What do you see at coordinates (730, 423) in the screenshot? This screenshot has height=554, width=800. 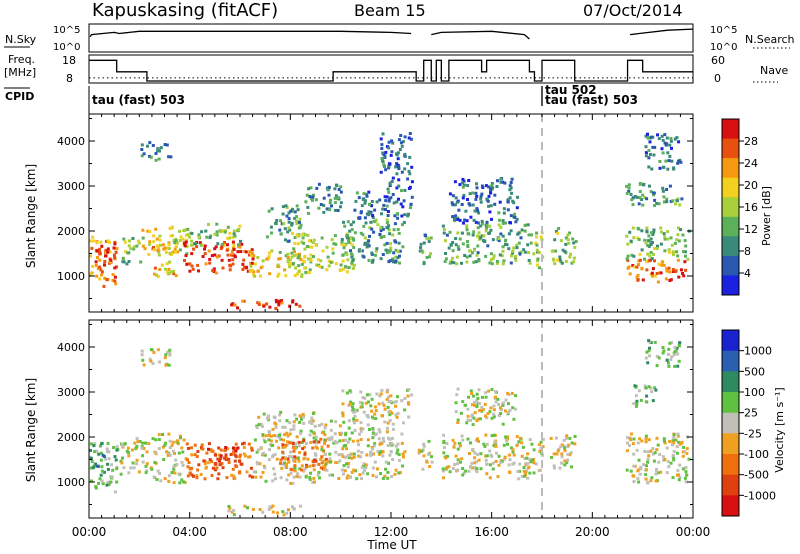 I see `colorbar-frame` at bounding box center [730, 423].